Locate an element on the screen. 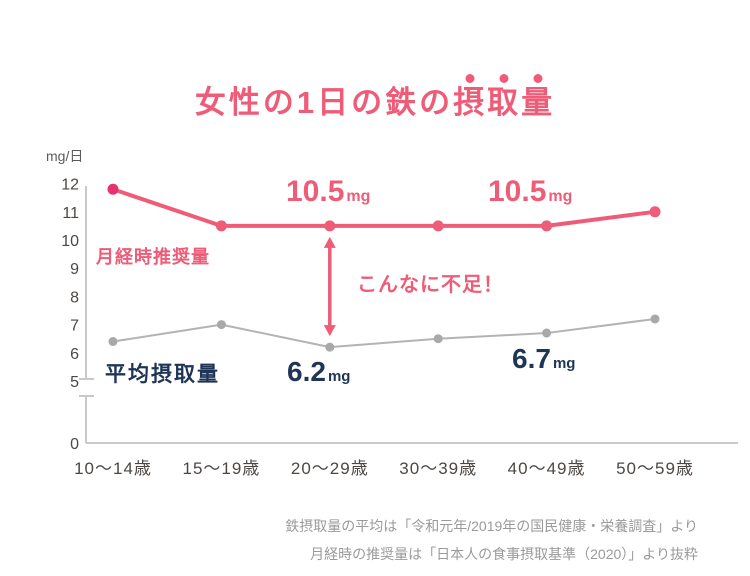  average-value-label-low: 6.2 mg is located at coordinates (318, 372).